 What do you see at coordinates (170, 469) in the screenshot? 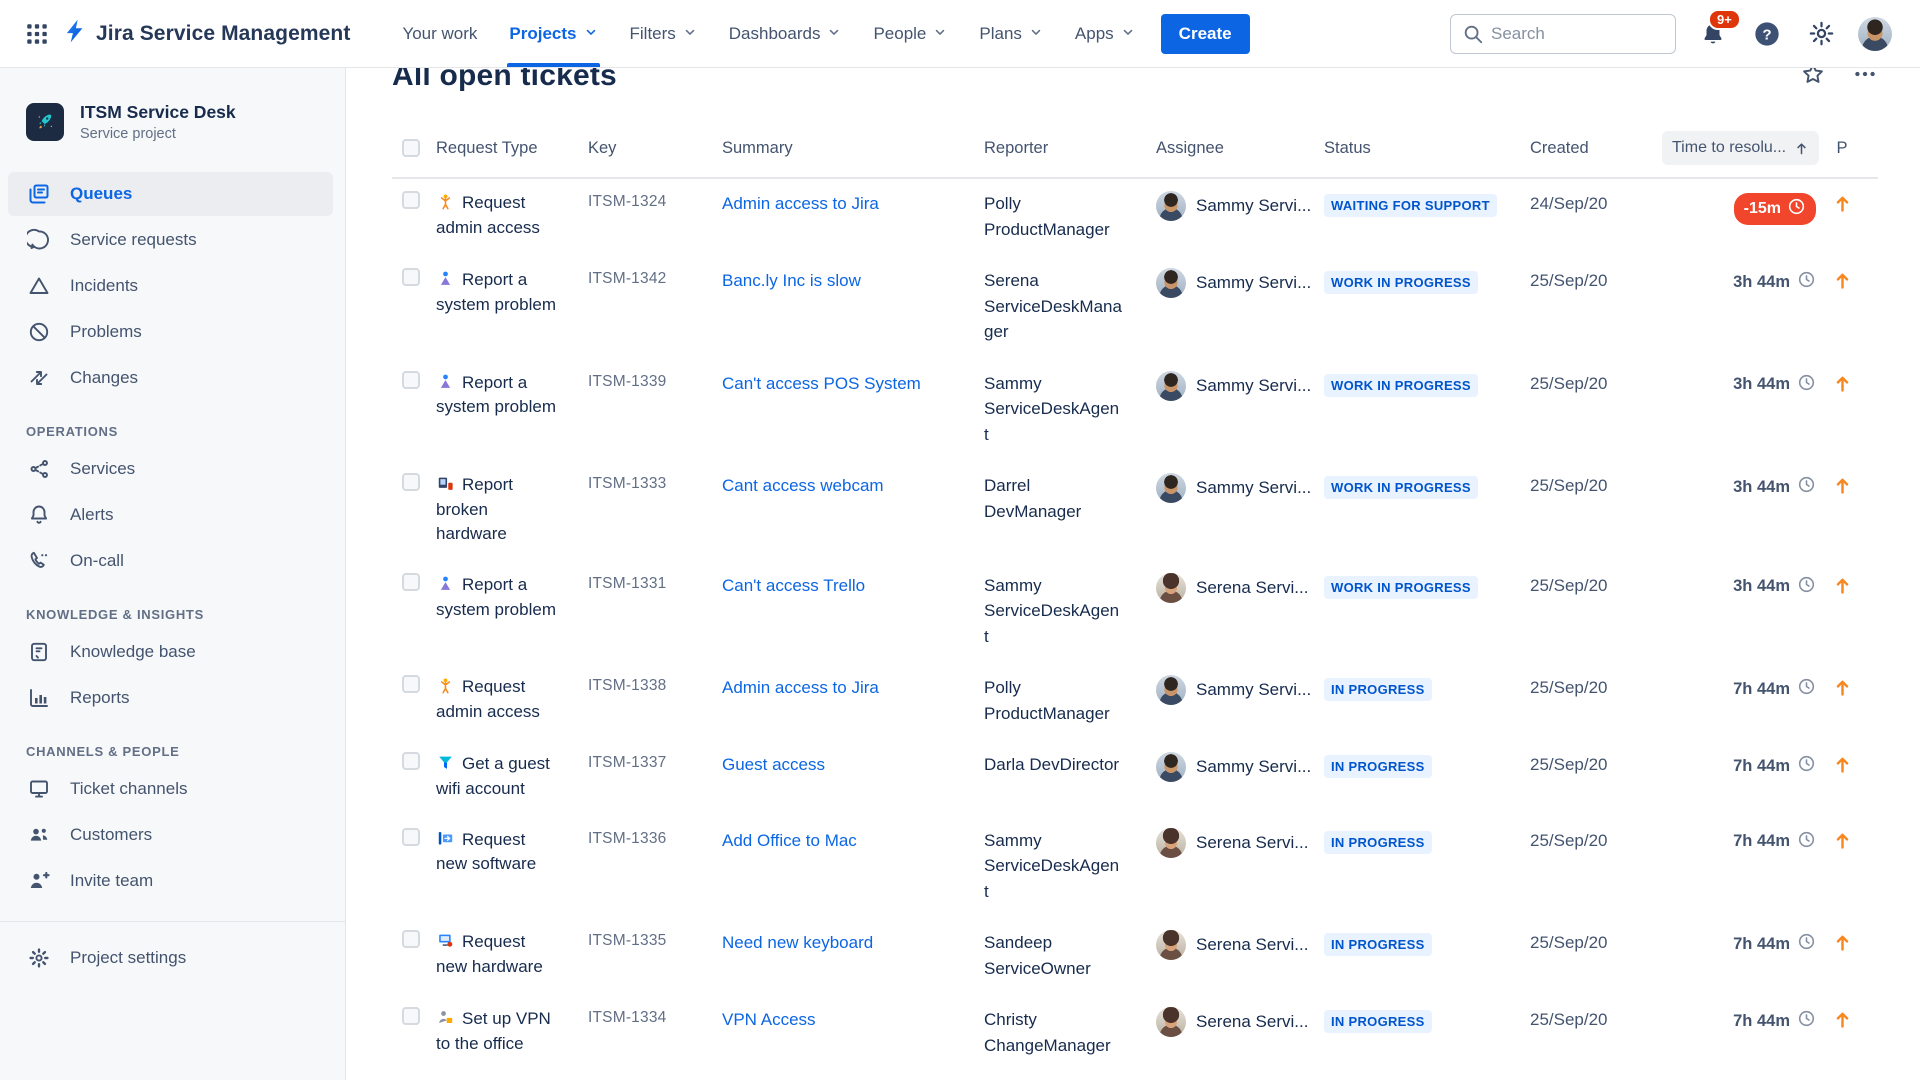
I see `sidebar-item-services: Services` at bounding box center [170, 469].